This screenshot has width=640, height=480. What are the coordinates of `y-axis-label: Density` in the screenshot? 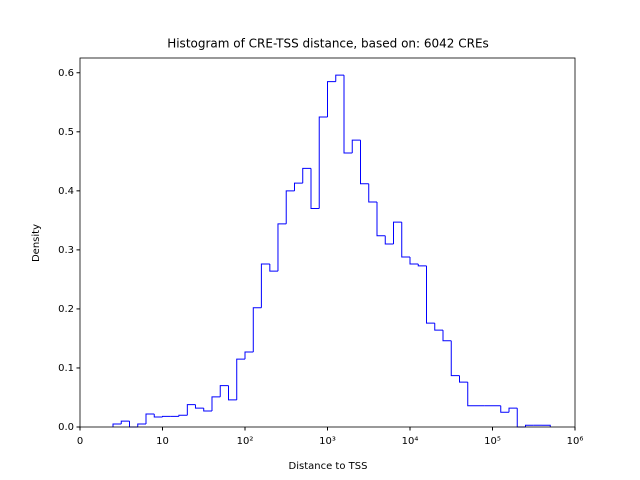 It's located at (36, 243).